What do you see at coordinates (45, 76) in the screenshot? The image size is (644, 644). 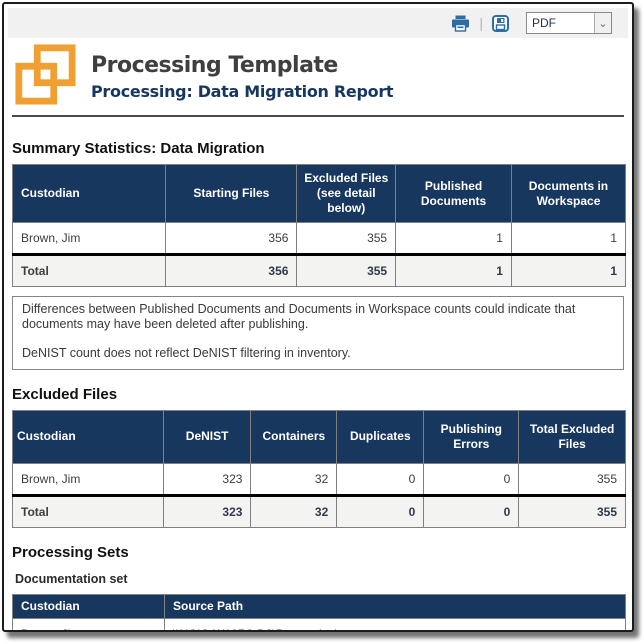 I see `overlapping-squares-logo` at bounding box center [45, 76].